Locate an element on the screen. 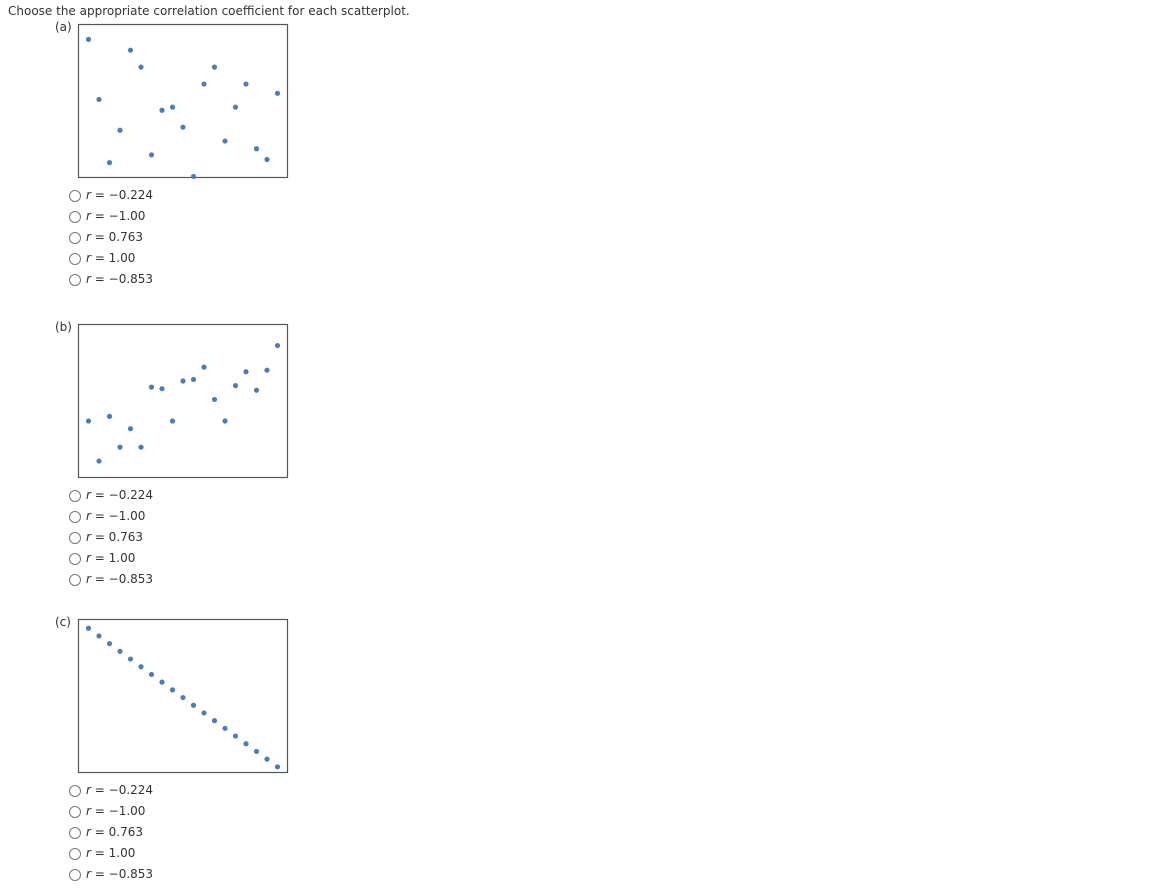 This screenshot has width=1170, height=892. part-label: (b) is located at coordinates (63, 327).